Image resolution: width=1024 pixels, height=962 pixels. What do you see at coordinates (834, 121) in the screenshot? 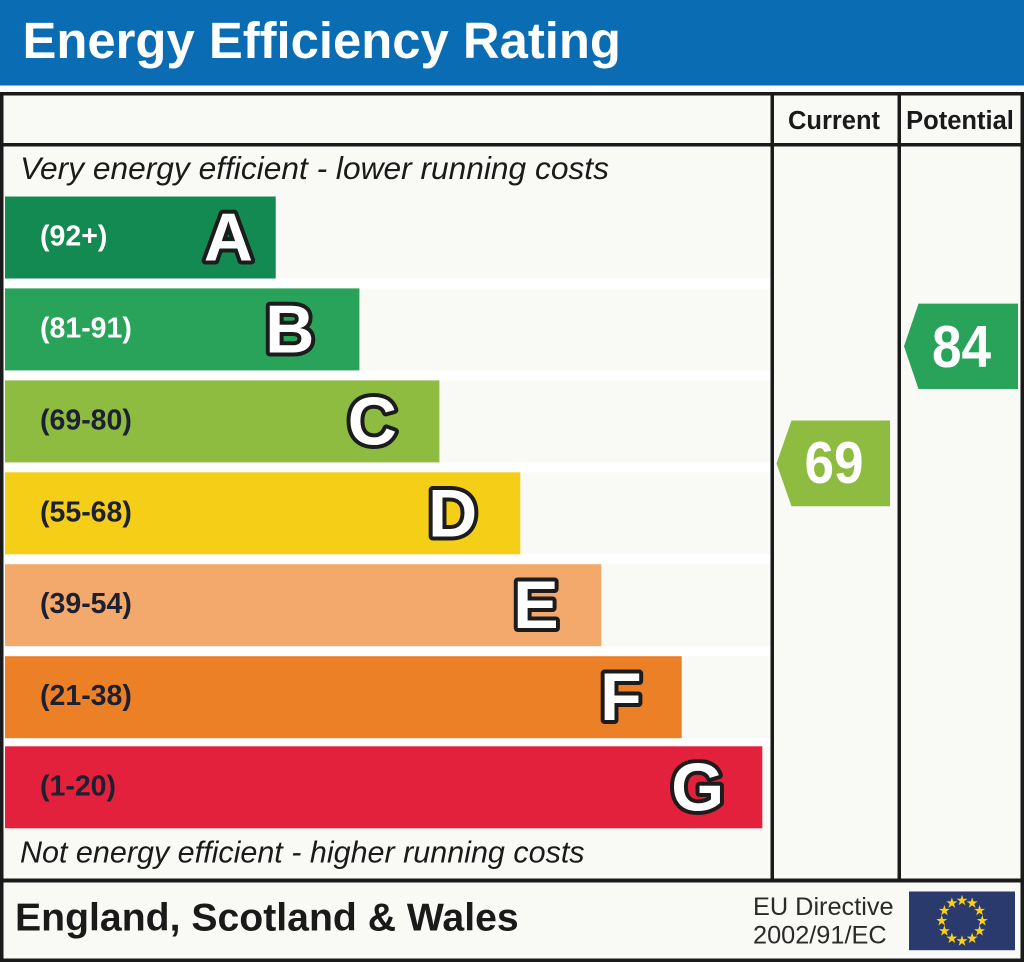
I see `svg-text: Current` at bounding box center [834, 121].